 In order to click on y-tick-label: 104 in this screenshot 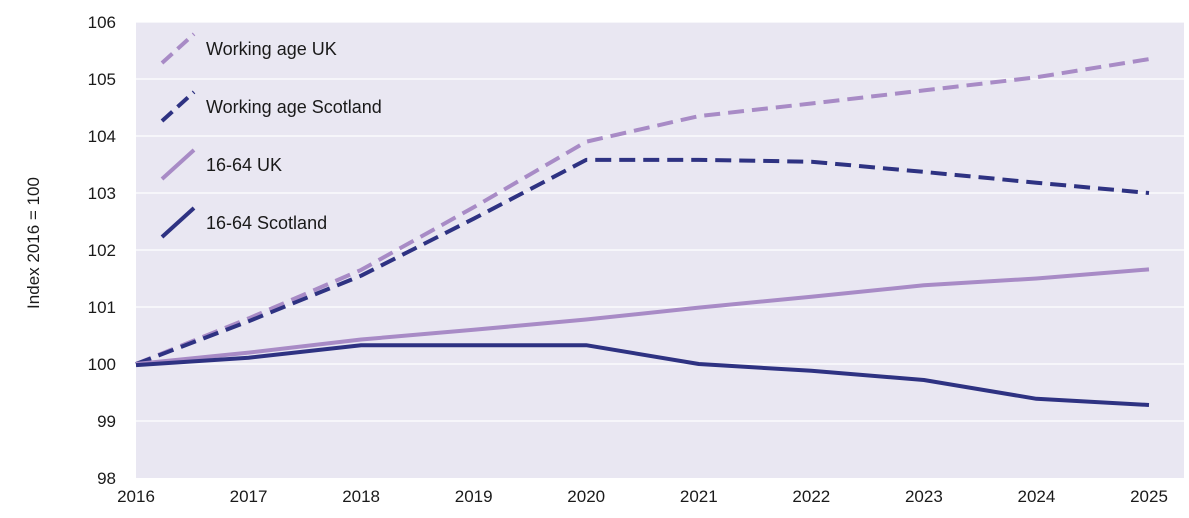, I will do `click(102, 136)`.